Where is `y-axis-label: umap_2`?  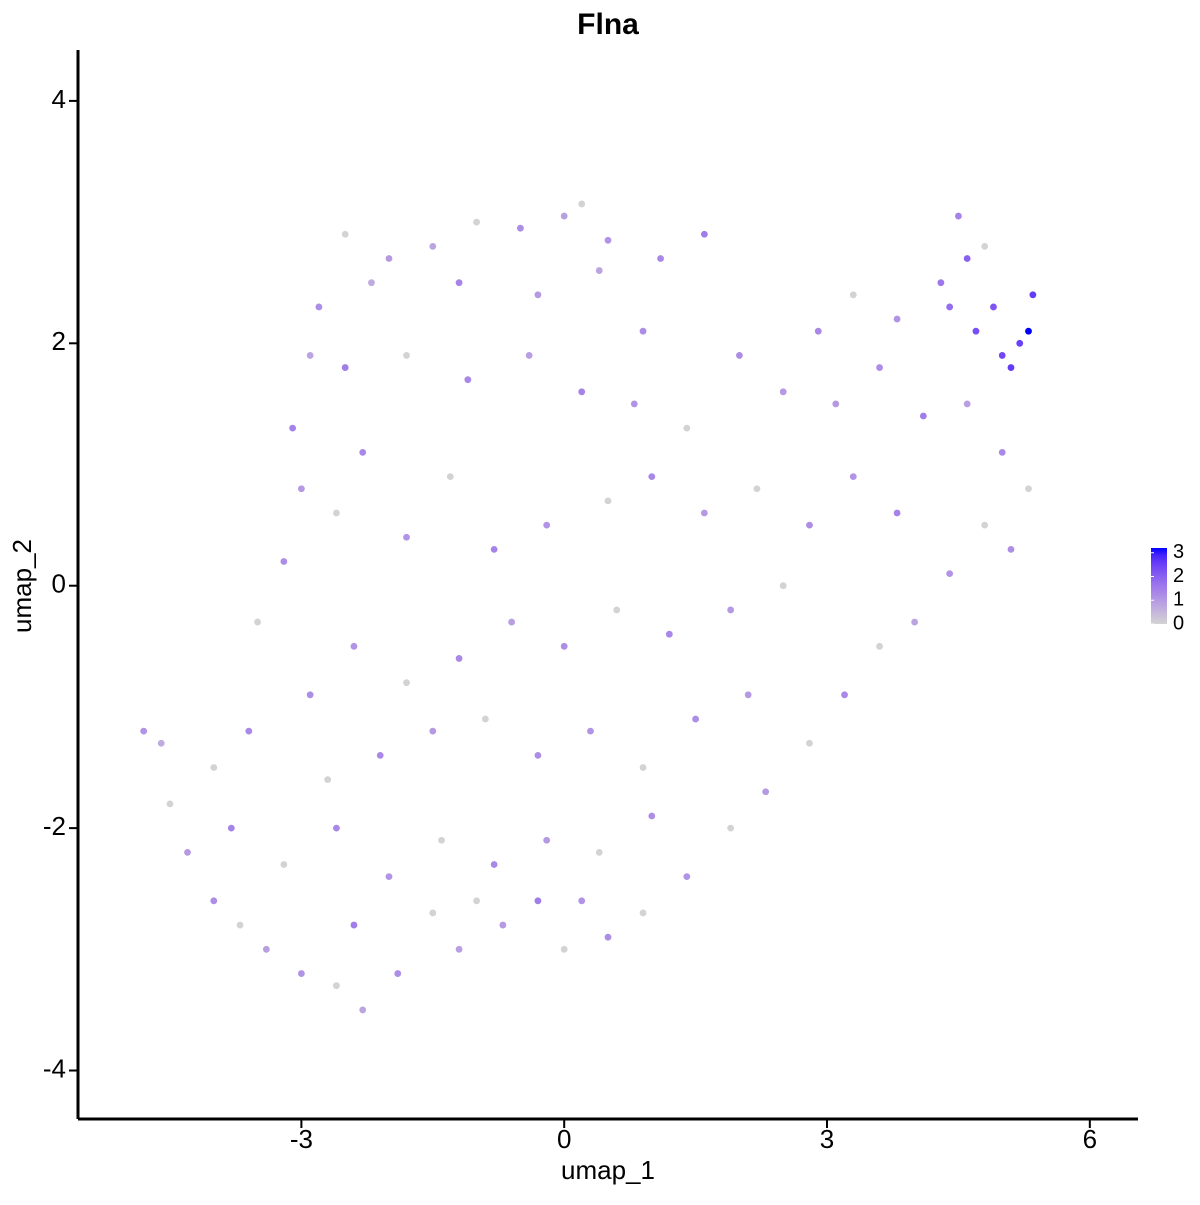 y-axis-label: umap_2 is located at coordinates (22, 586).